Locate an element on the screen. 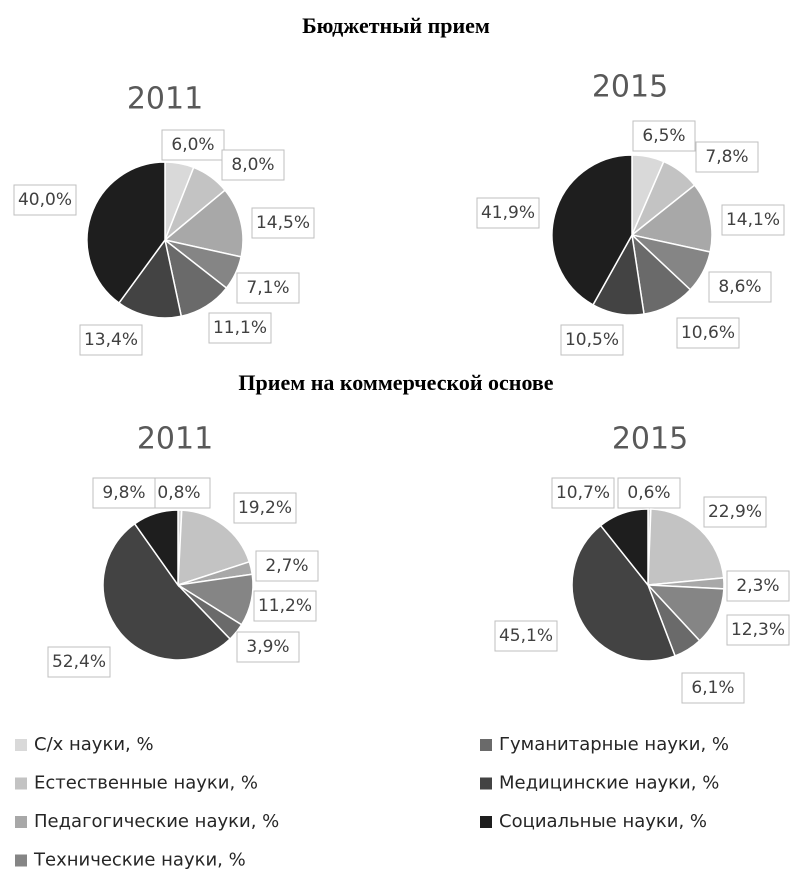  value-label: 14,1% is located at coordinates (753, 220).